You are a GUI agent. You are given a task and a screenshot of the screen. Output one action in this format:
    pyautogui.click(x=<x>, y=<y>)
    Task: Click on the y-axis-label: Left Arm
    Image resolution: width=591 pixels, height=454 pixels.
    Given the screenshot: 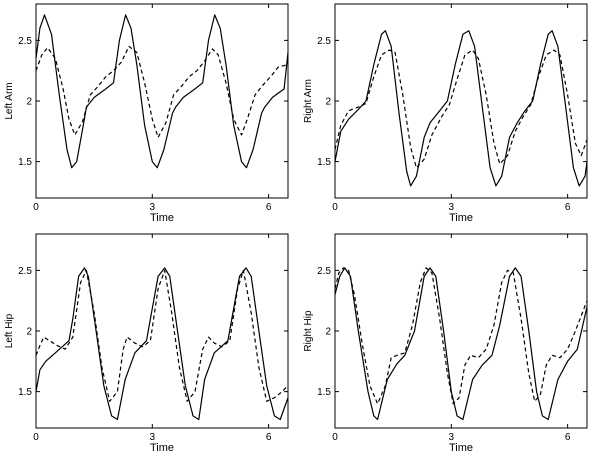 What is the action you would take?
    pyautogui.click(x=9, y=100)
    